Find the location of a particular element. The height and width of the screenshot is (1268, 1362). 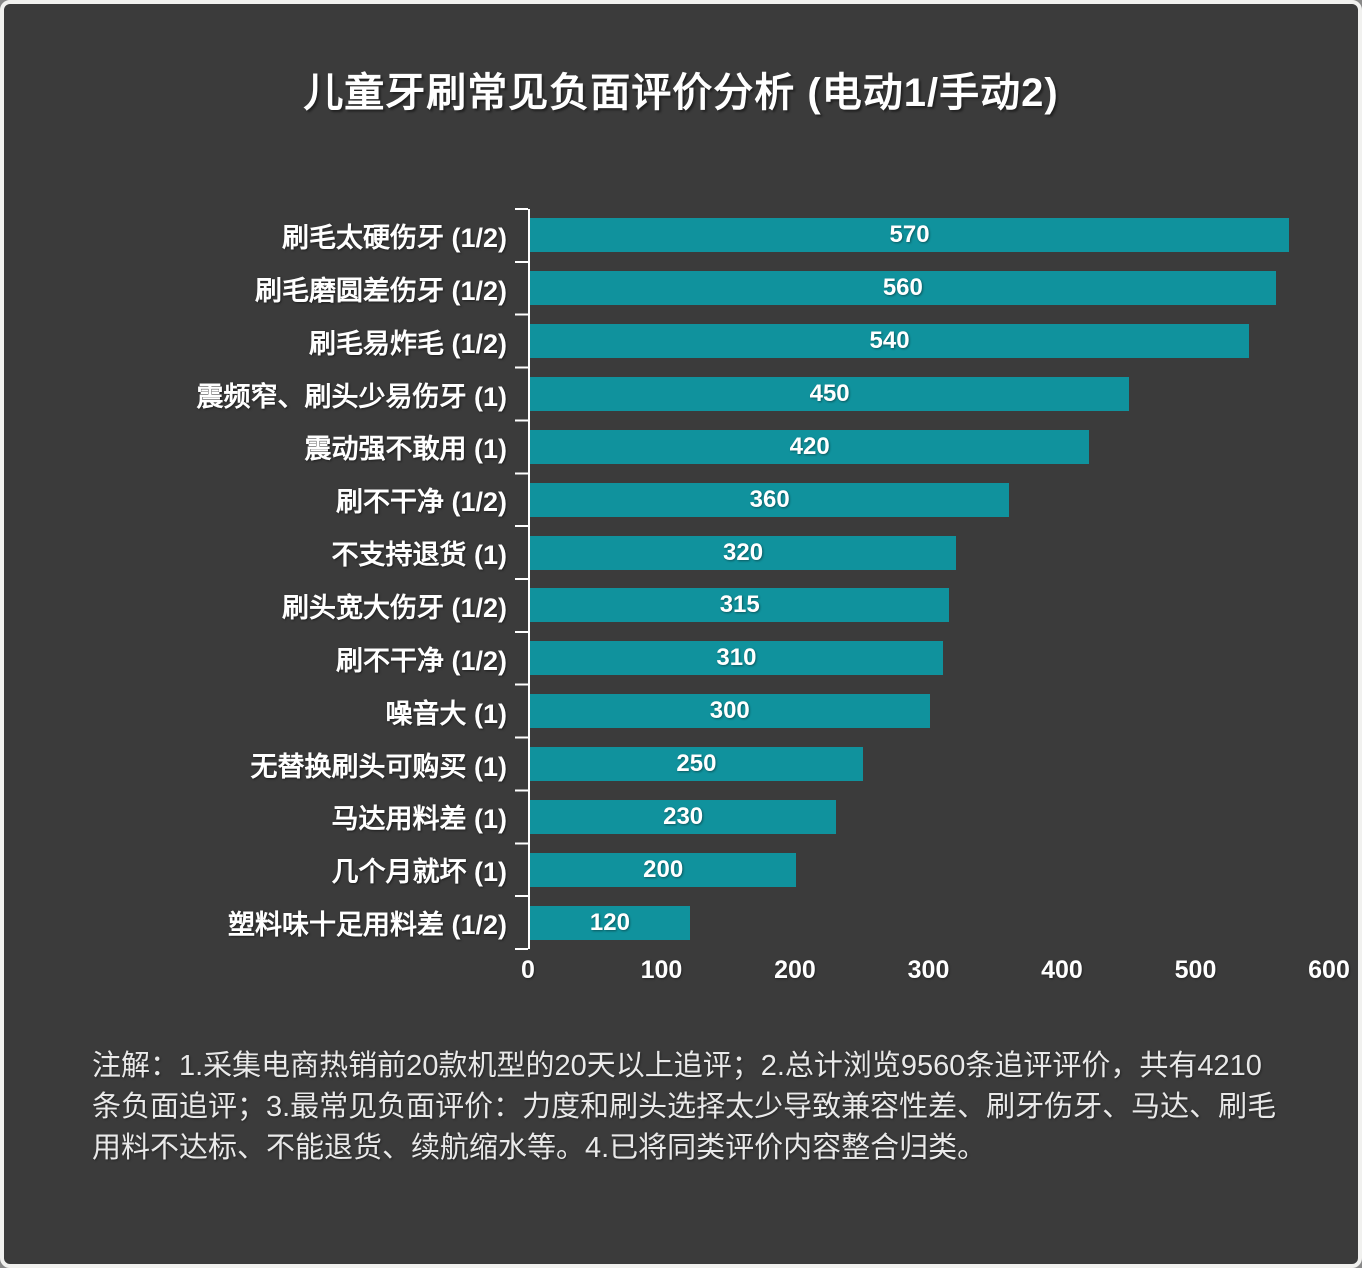

chart-title: 儿童牙刷常见负面评价分析 (电动1/手动2) is located at coordinates (681, 93).